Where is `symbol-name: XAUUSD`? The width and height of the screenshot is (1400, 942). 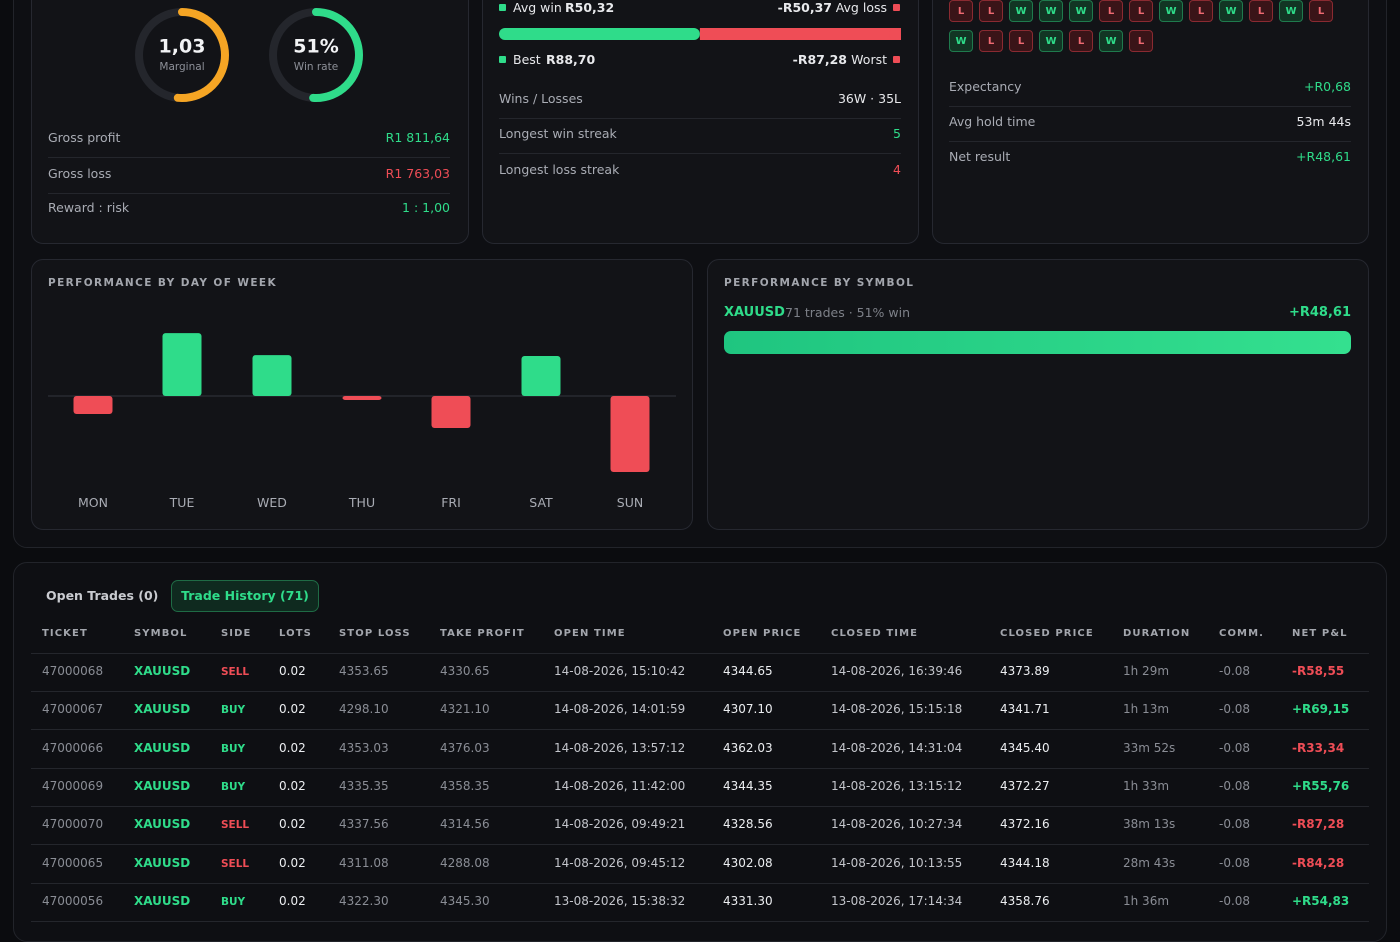
symbol-name: XAUUSD is located at coordinates (754, 312).